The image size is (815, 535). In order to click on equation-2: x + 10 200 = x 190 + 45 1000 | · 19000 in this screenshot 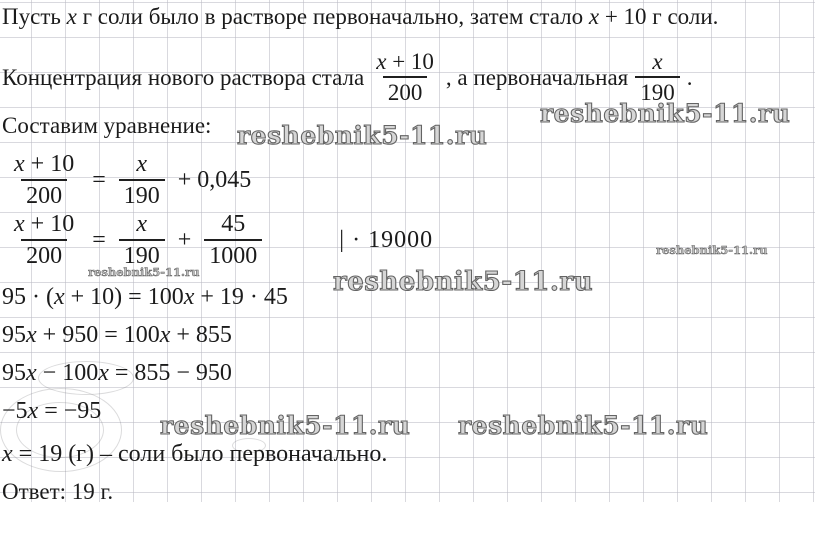, I will do `click(217, 240)`.